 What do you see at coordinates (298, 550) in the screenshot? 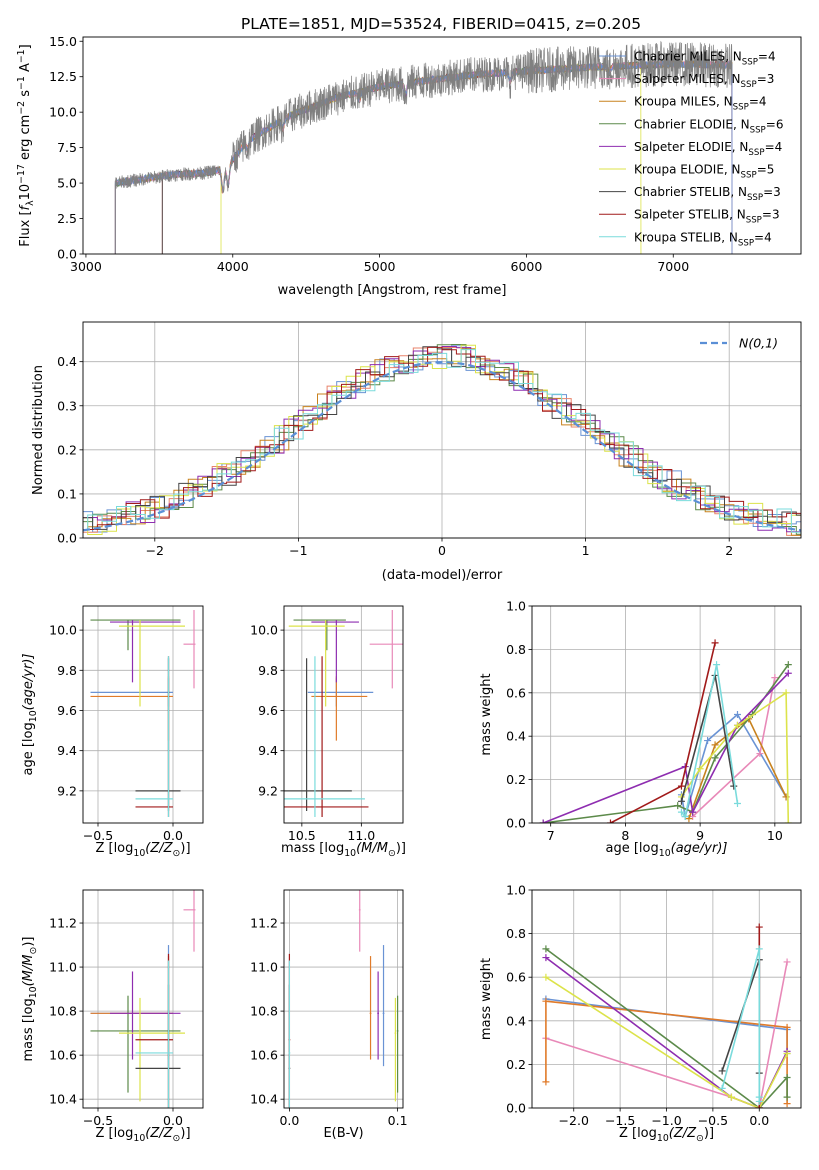
I see `x-tick-label: −1` at bounding box center [298, 550].